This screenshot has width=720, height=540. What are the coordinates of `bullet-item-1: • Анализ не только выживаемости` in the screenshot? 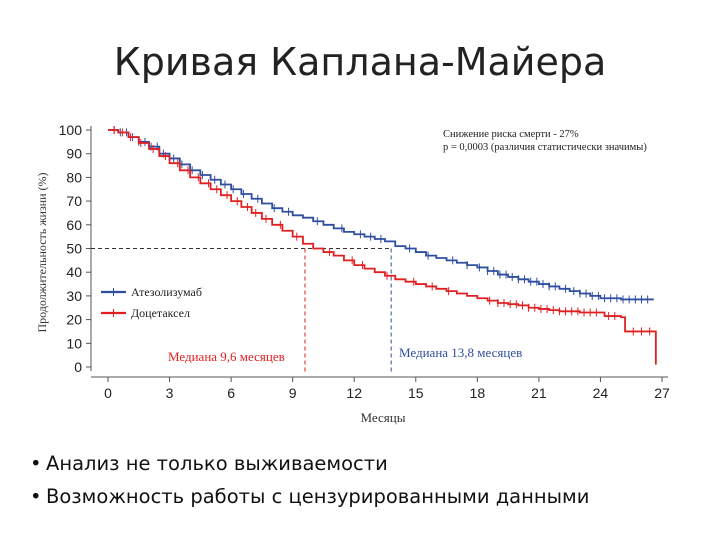 It's located at (309, 463).